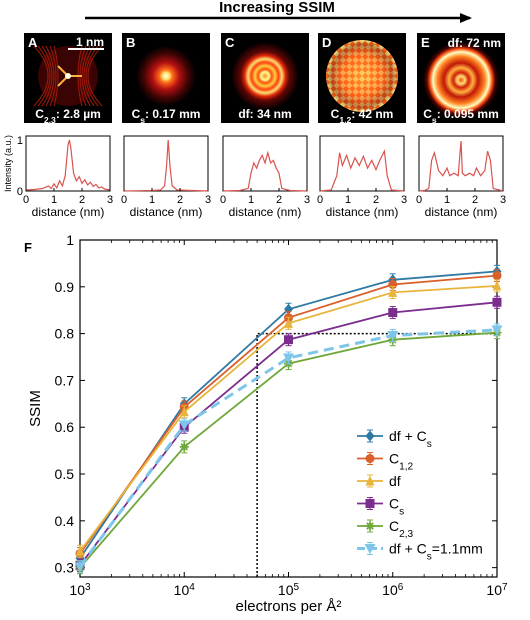  Describe the element at coordinates (264, 114) in the screenshot. I see `panel-label: df: 34 nm` at that location.